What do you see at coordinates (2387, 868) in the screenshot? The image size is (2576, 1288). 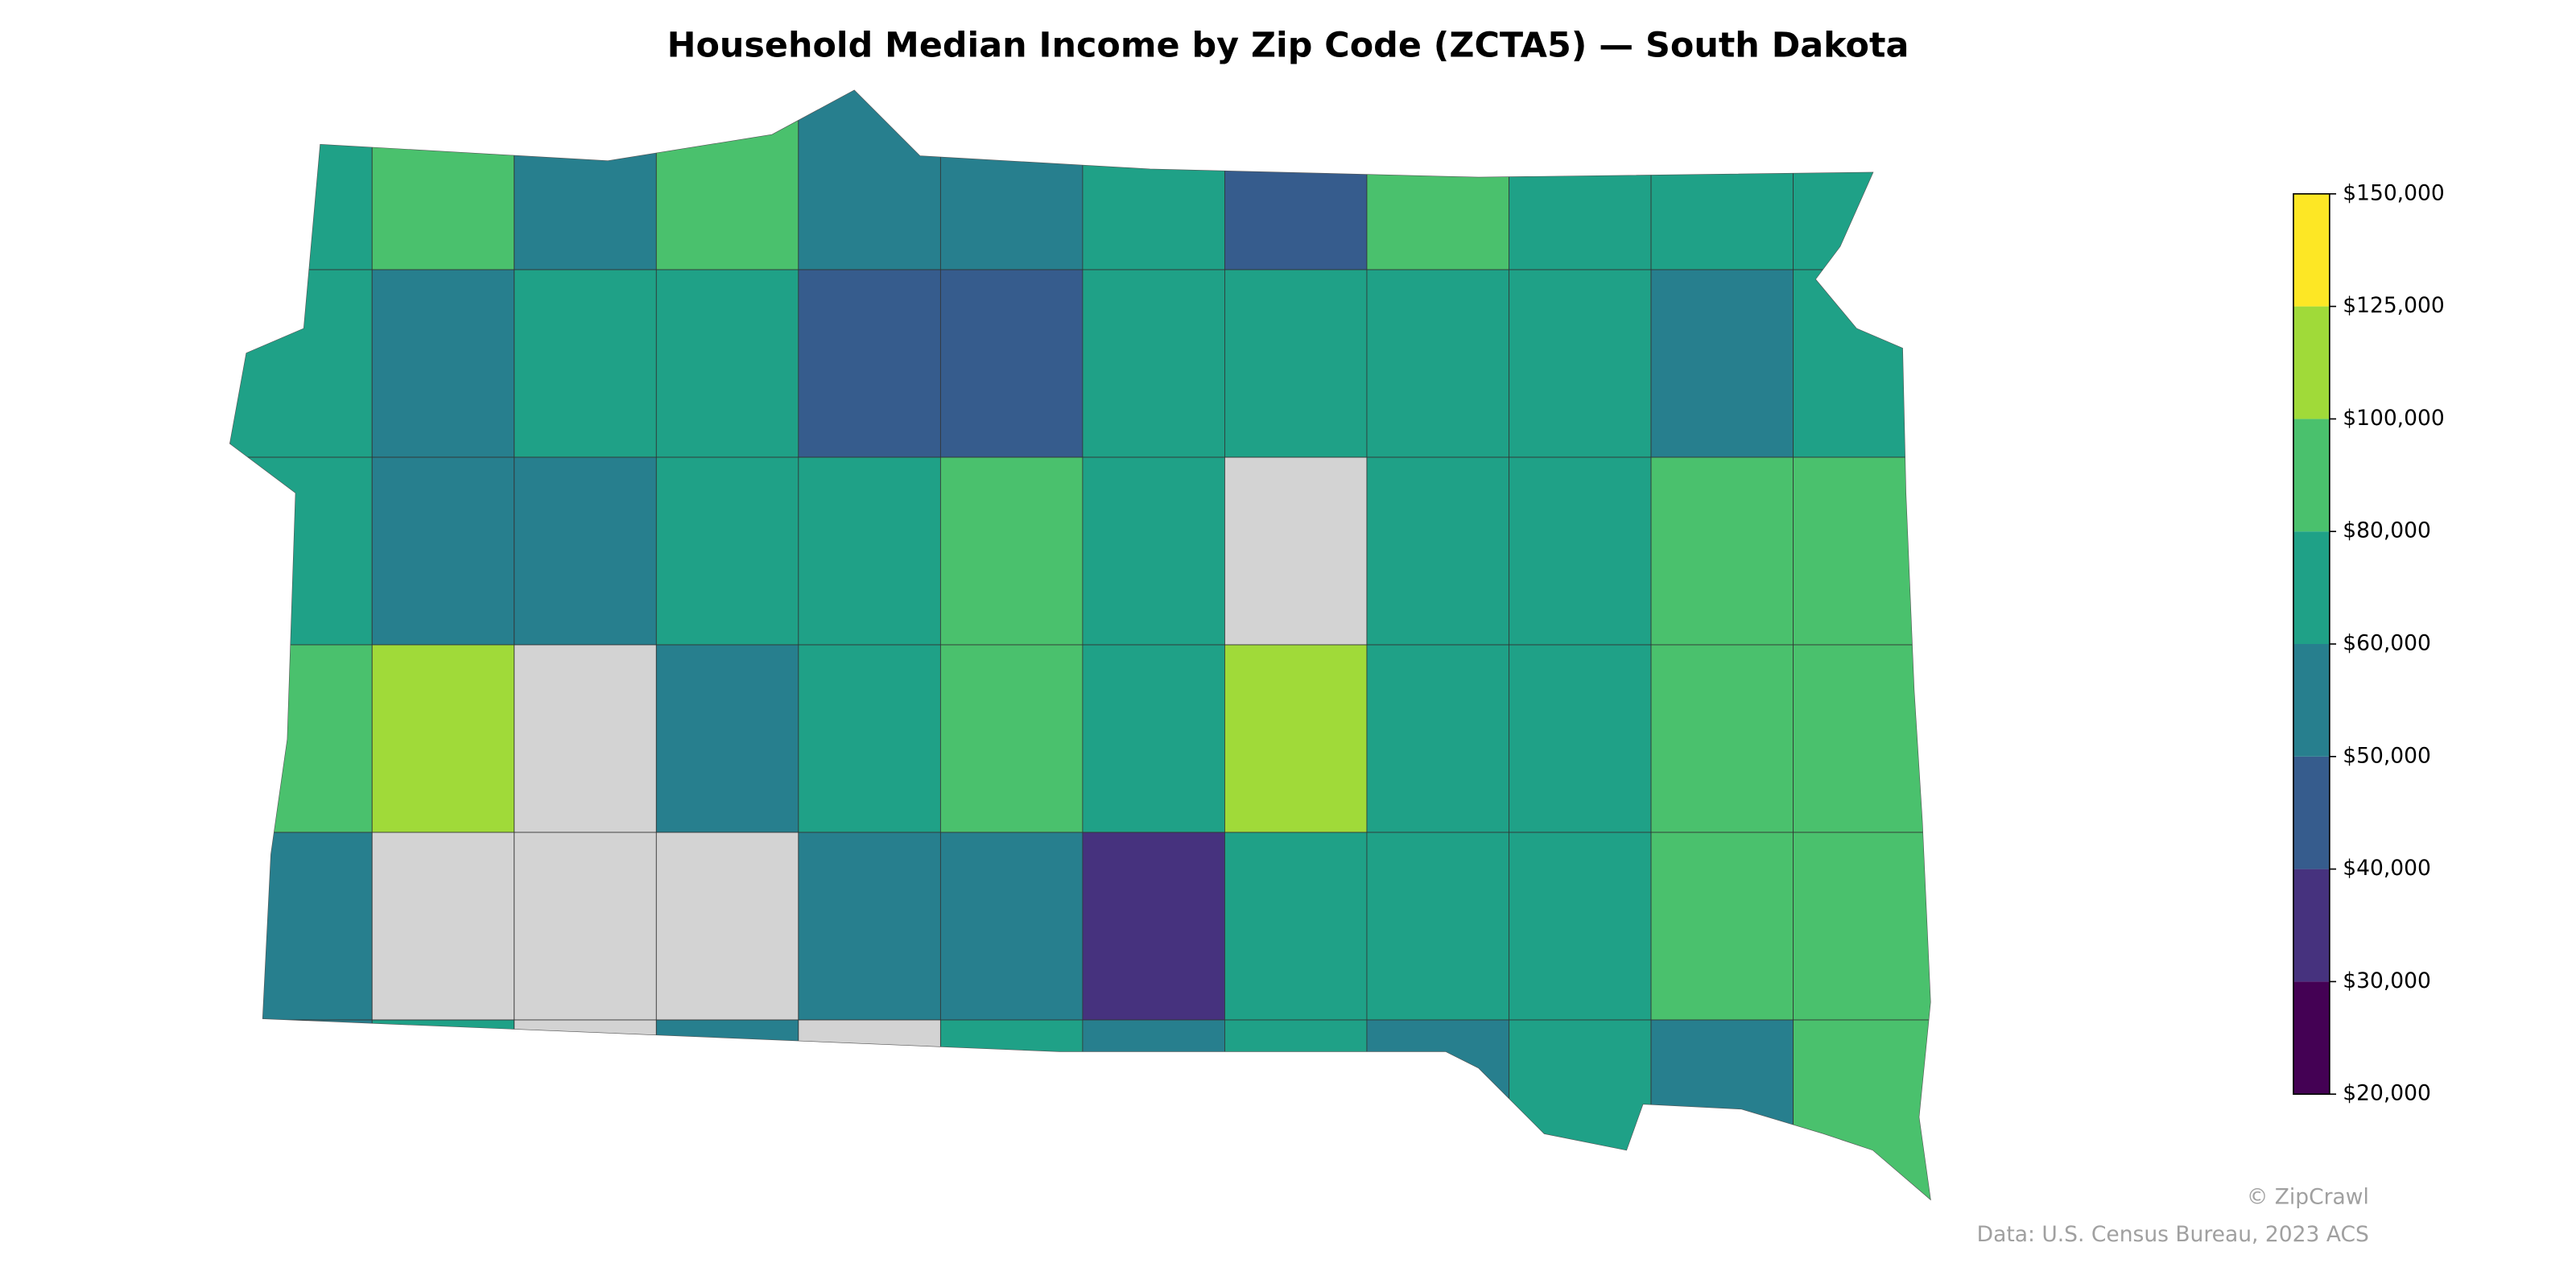 I see `colorbar-tick-label: $40,000` at bounding box center [2387, 868].